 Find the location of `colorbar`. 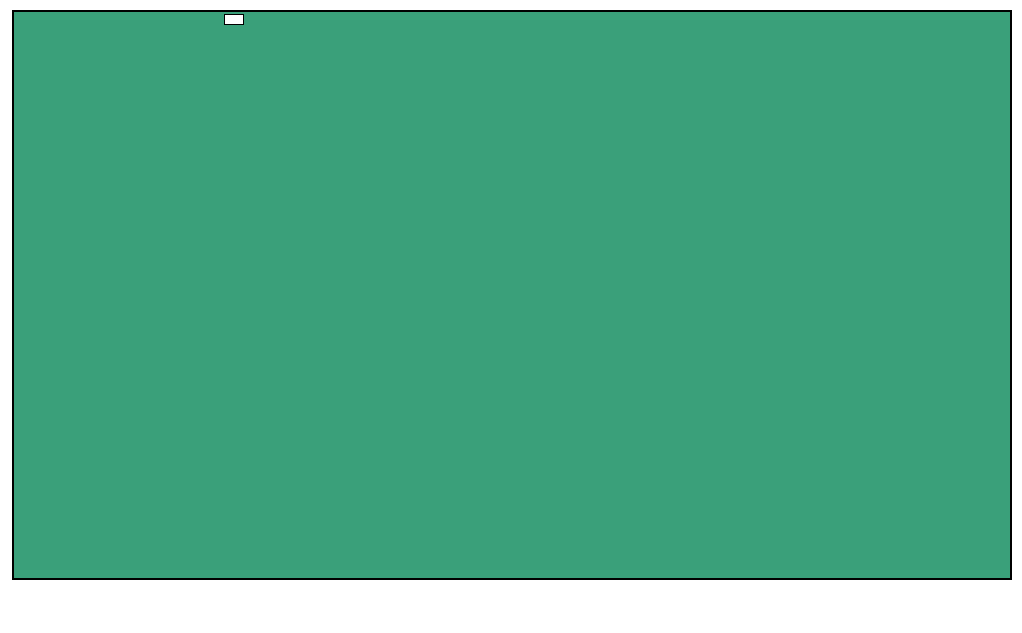

colorbar is located at coordinates (511, 608).